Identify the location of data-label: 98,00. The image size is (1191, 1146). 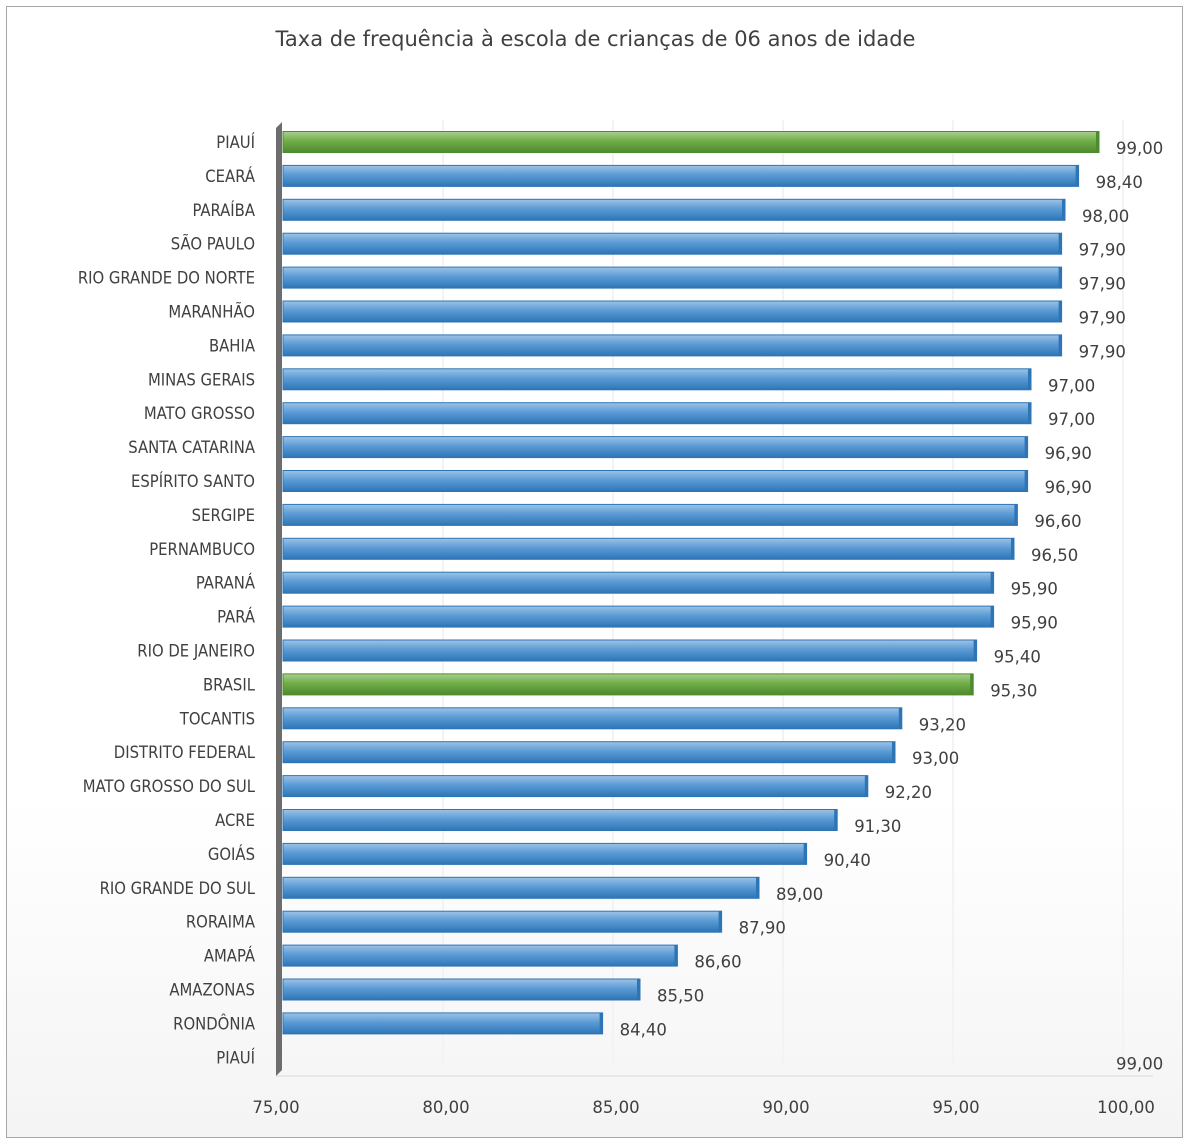
(1105, 216).